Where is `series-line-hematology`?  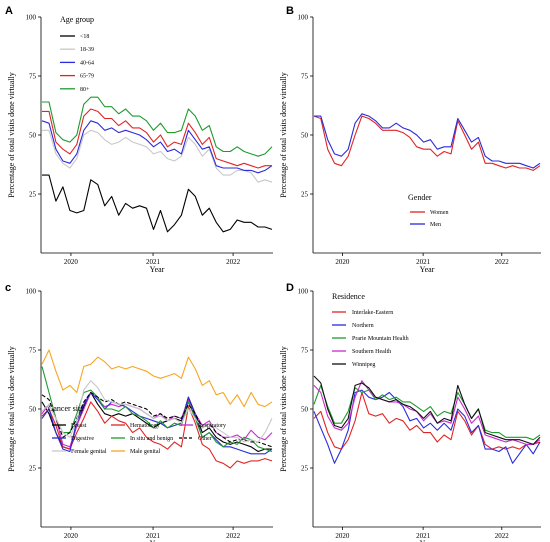 series-line-hematology is located at coordinates (157, 435).